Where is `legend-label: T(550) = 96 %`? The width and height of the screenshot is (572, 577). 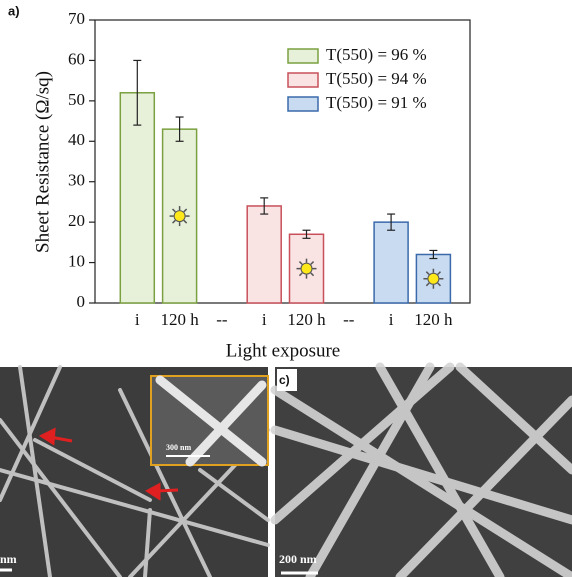
legend-label: T(550) = 96 % is located at coordinates (376, 54).